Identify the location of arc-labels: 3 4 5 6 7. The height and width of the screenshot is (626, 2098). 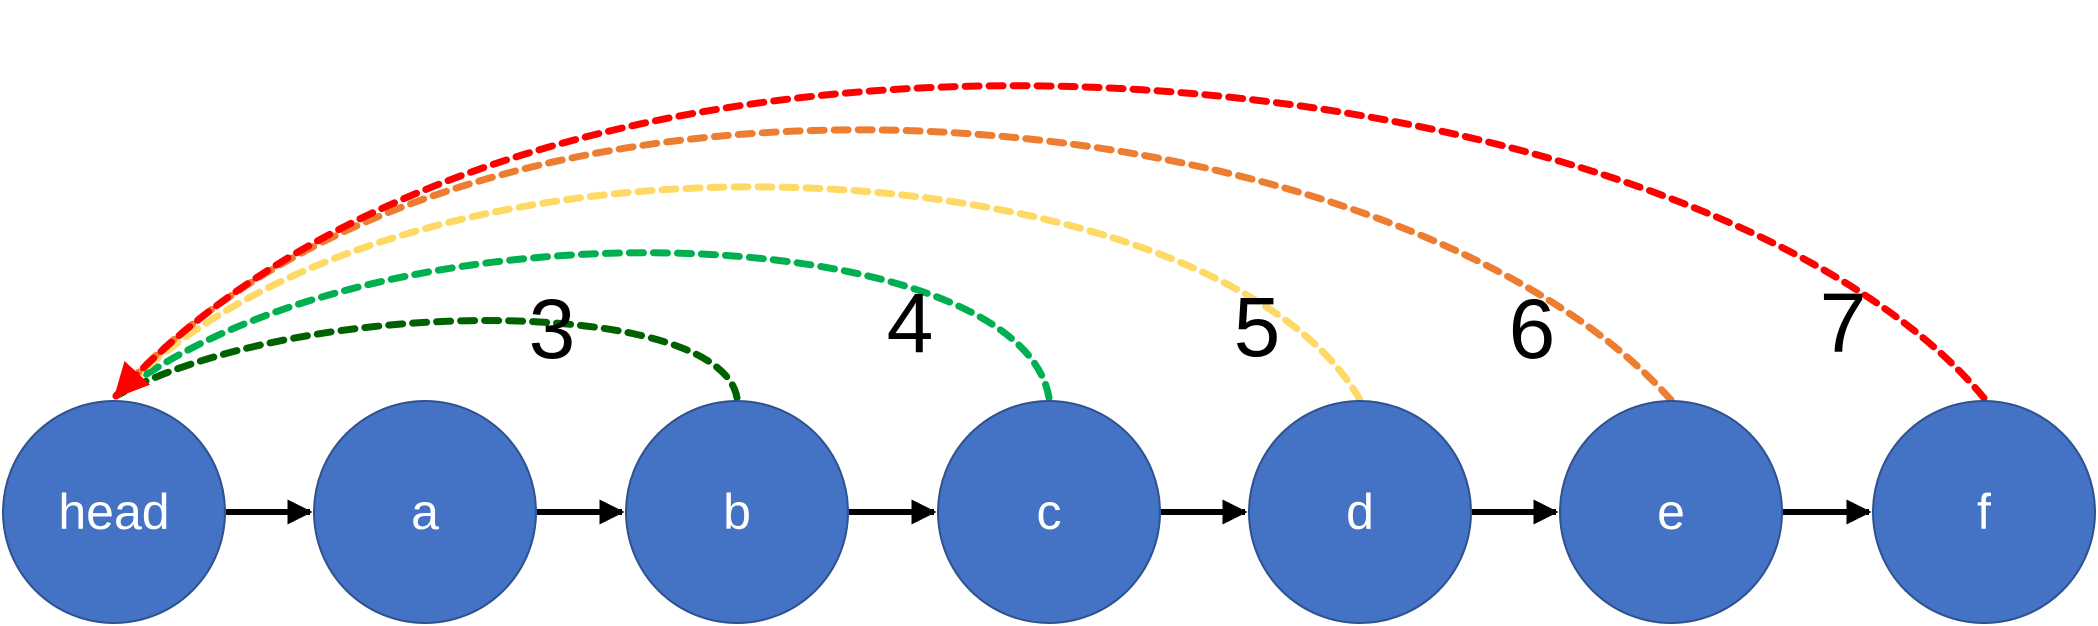
(1198, 326).